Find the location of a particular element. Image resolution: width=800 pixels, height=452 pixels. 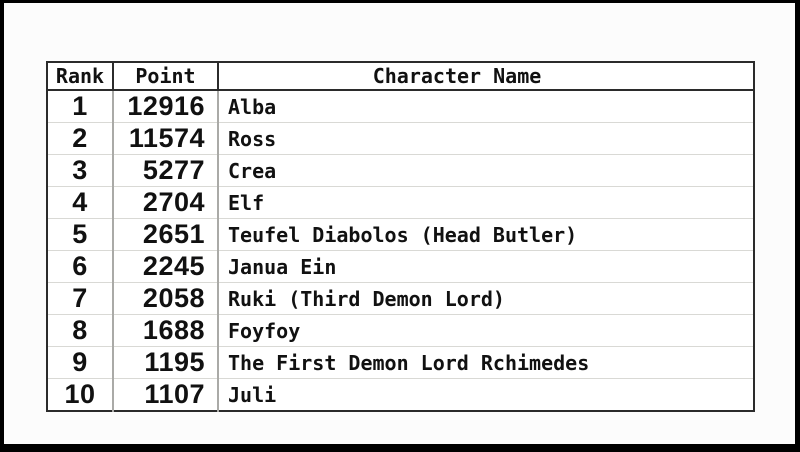

column-header-point: Point is located at coordinates (166, 76).